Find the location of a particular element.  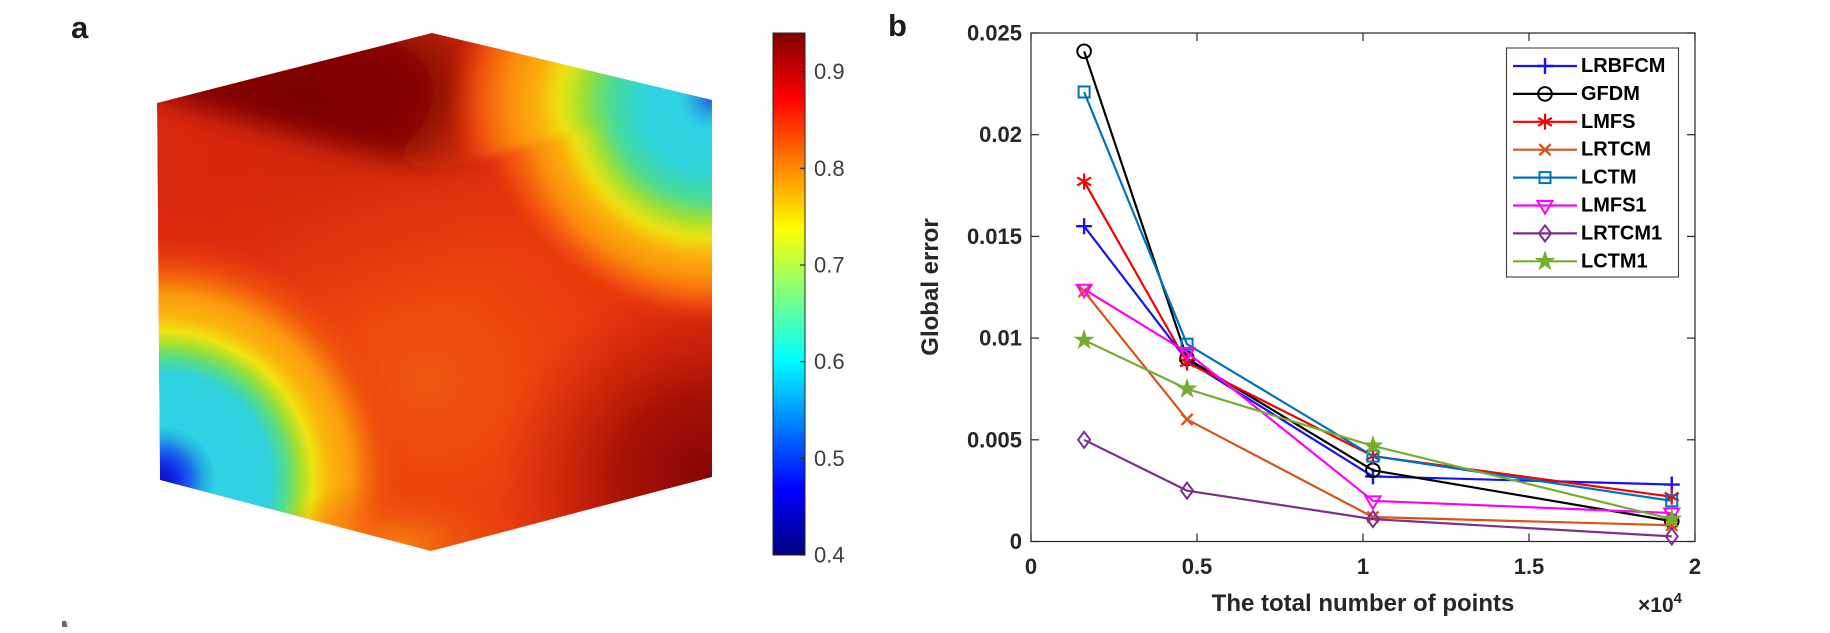

colorbar-tick-label: 0.6 is located at coordinates (829, 361).